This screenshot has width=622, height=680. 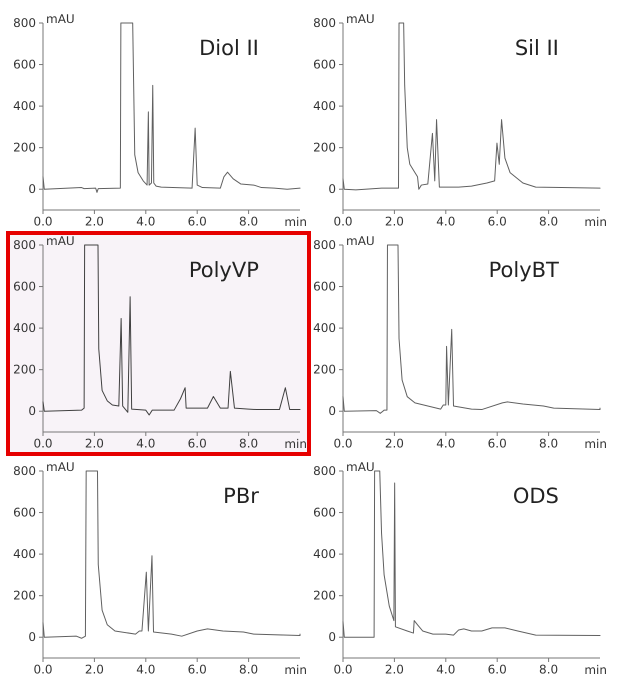 What do you see at coordinates (524, 270) in the screenshot?
I see `text: PolyBT` at bounding box center [524, 270].